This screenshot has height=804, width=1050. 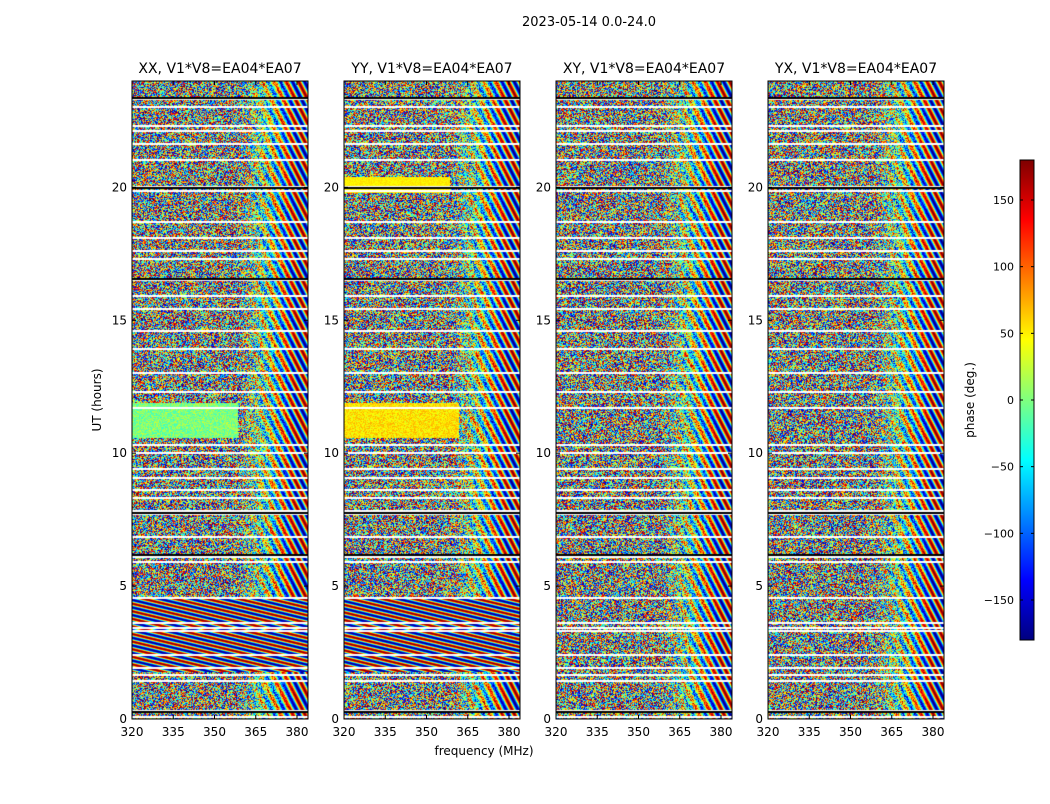 I want to click on panel-title: XX, V1*V8=EA04*EA07, so click(x=219, y=69).